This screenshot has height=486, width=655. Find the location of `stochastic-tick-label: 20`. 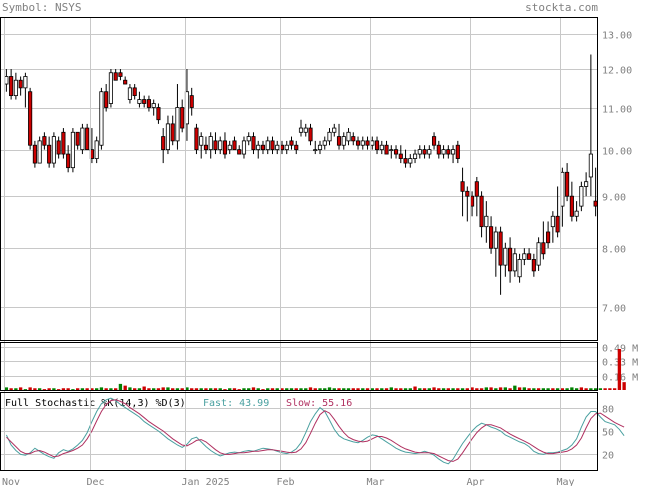

stochastic-tick-label: 20 is located at coordinates (608, 456).